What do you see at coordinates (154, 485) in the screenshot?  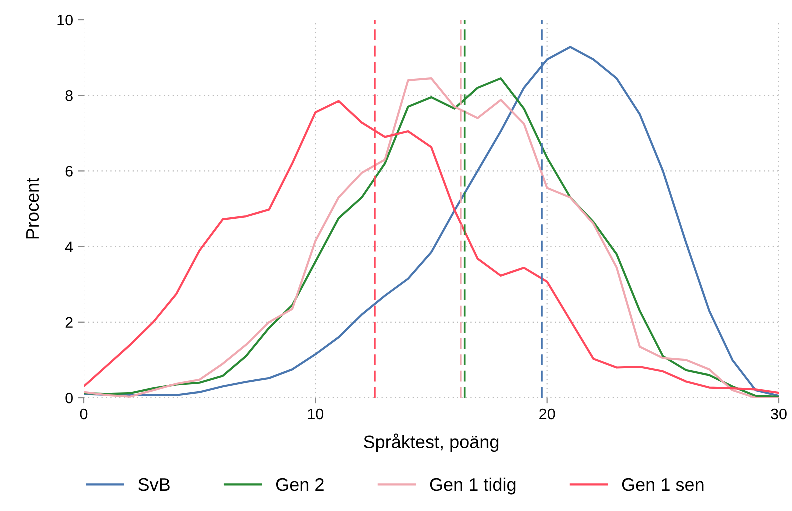 I see `legend-label: SvB` at bounding box center [154, 485].